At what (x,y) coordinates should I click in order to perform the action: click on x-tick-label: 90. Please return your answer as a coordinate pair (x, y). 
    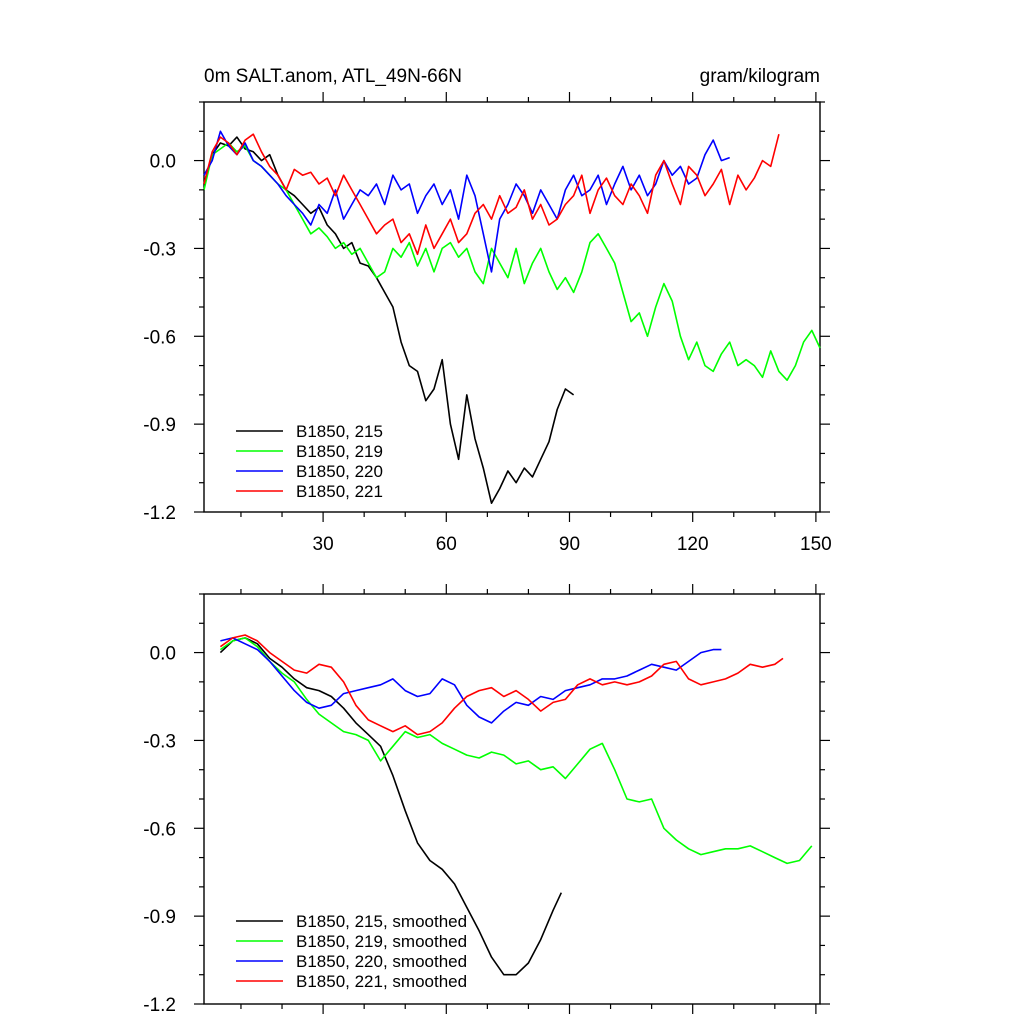
    Looking at the image, I should click on (569, 544).